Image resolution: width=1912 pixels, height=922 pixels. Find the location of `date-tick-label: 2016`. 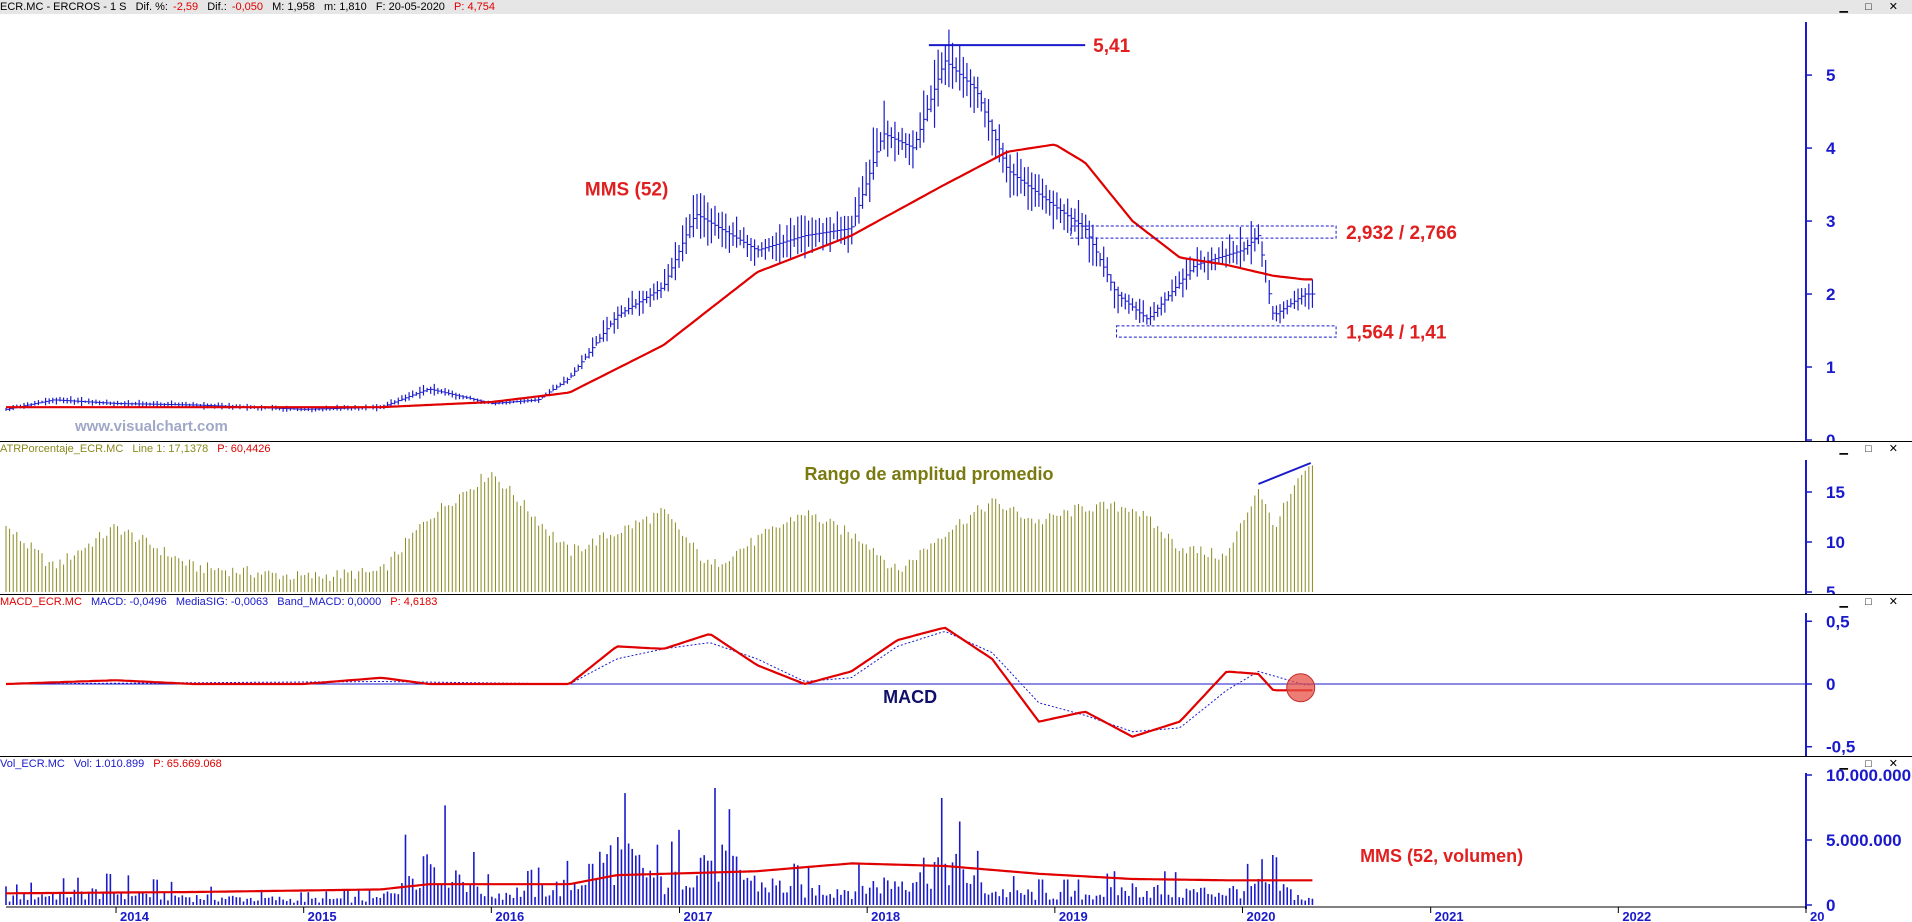

date-tick-label: 2016 is located at coordinates (509, 915).